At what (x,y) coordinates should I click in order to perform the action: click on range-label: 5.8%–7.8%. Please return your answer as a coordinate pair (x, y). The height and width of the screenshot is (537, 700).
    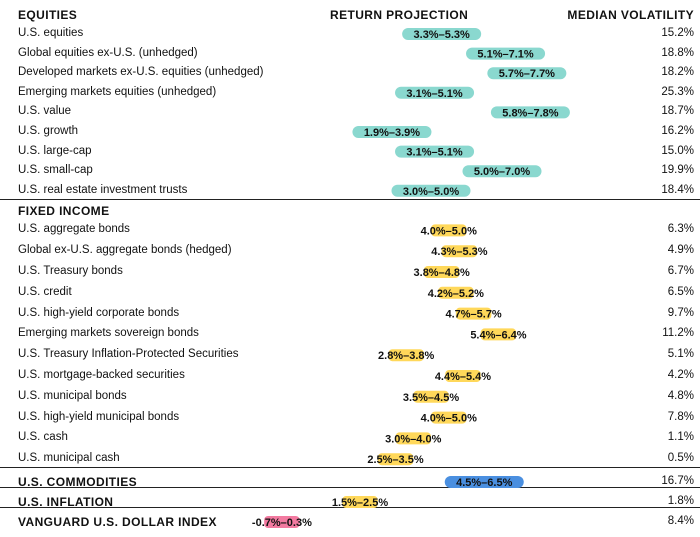
    Looking at the image, I should click on (530, 113).